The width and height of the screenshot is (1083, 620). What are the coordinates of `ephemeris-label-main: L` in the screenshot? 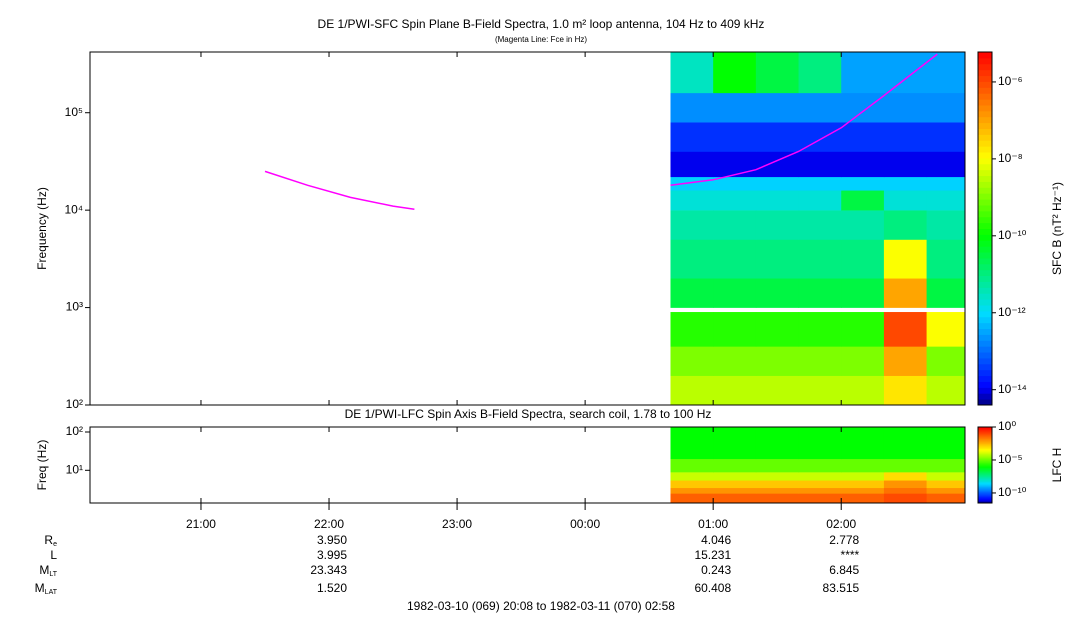 It's located at (53, 555).